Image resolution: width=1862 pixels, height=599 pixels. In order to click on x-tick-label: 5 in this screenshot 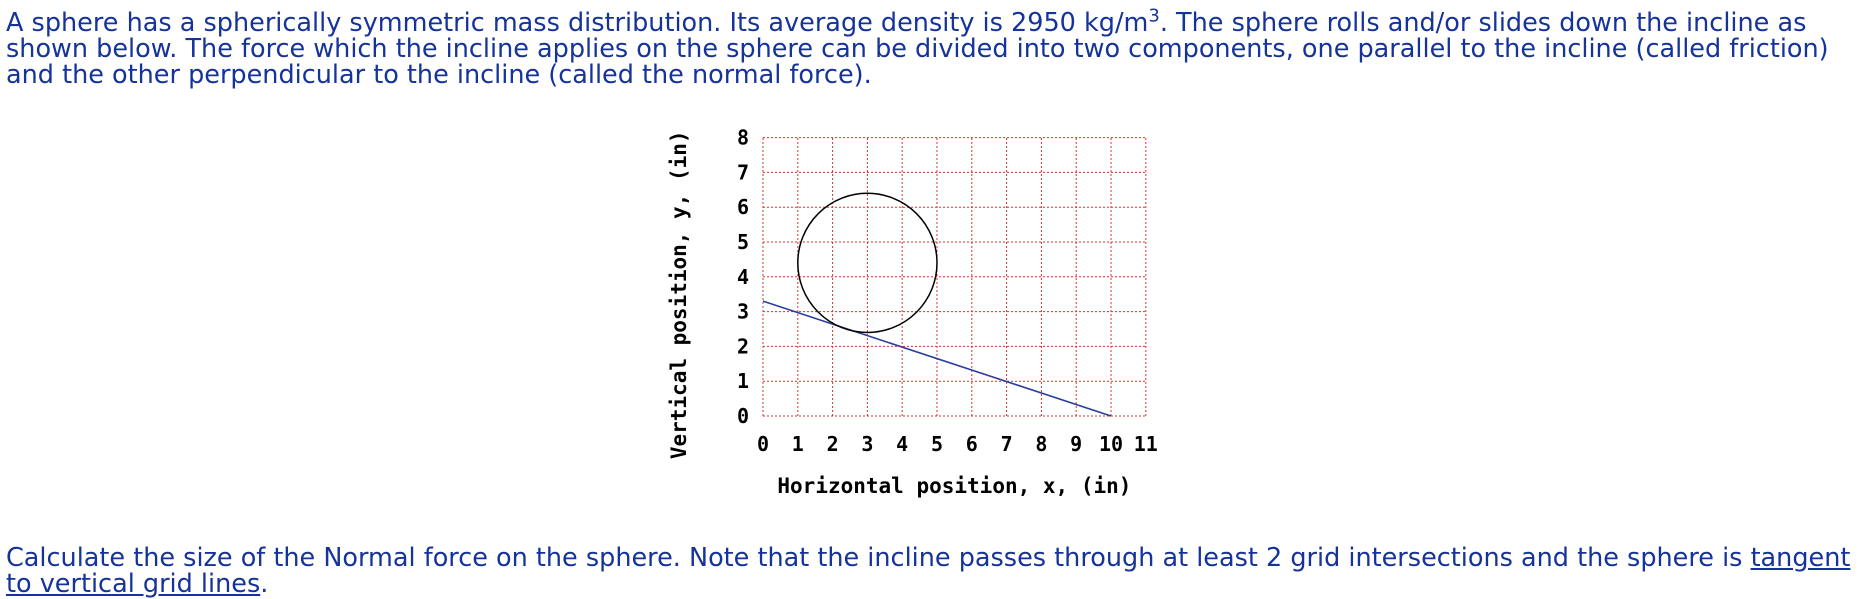, I will do `click(937, 444)`.